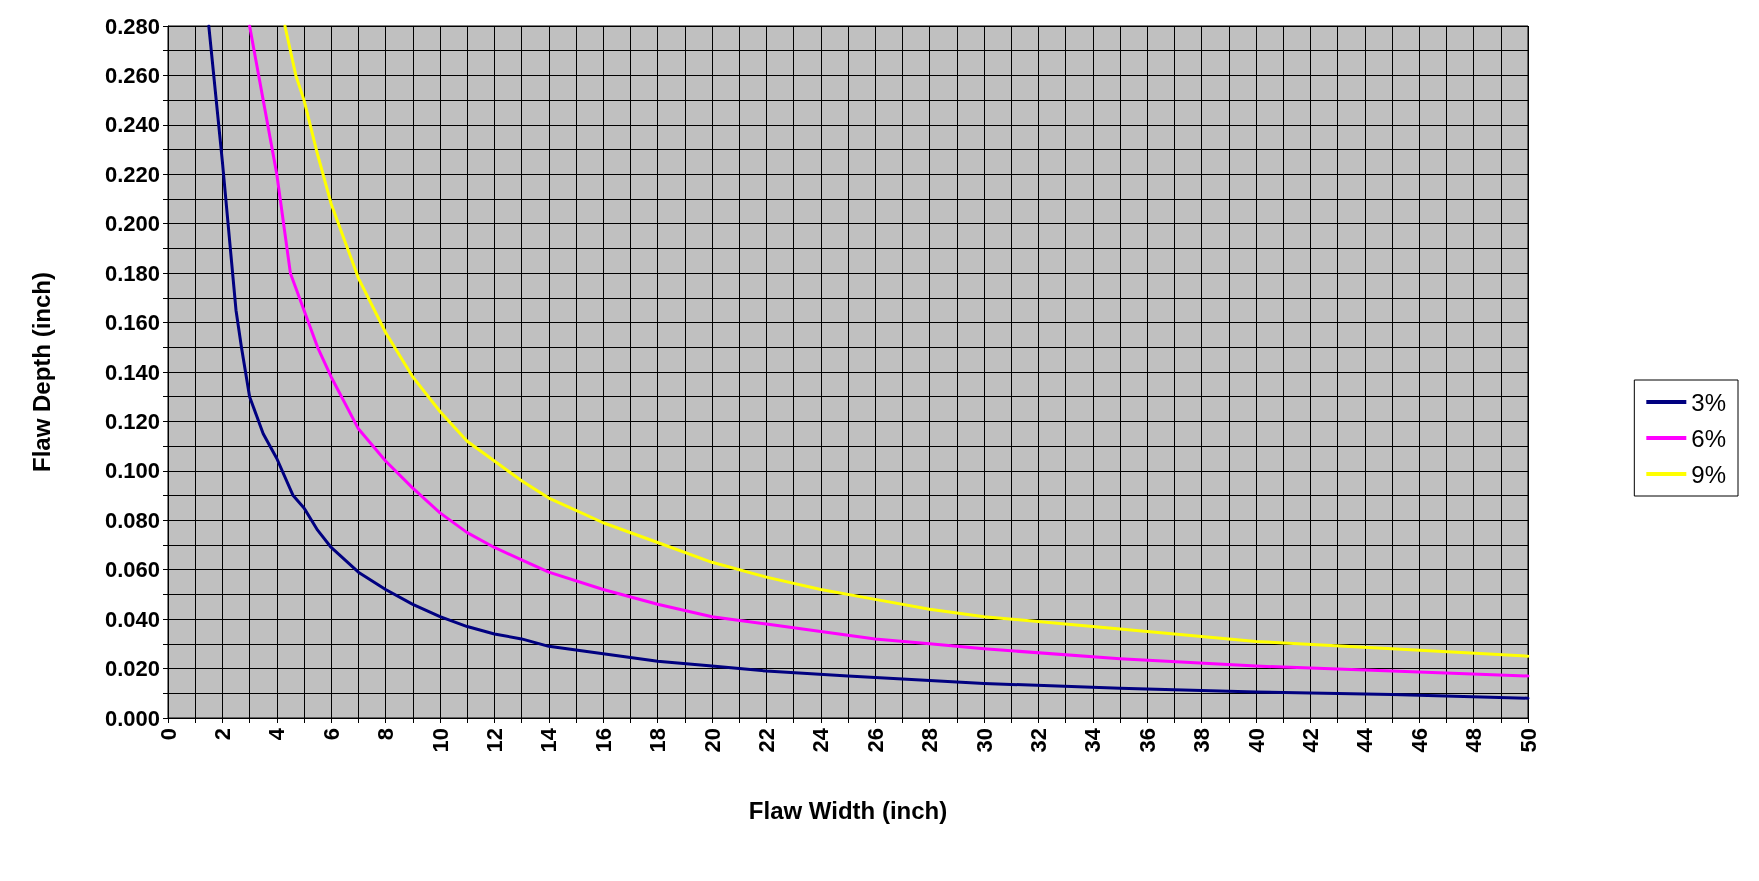  I want to click on x-tick-label: 12, so click(494, 740).